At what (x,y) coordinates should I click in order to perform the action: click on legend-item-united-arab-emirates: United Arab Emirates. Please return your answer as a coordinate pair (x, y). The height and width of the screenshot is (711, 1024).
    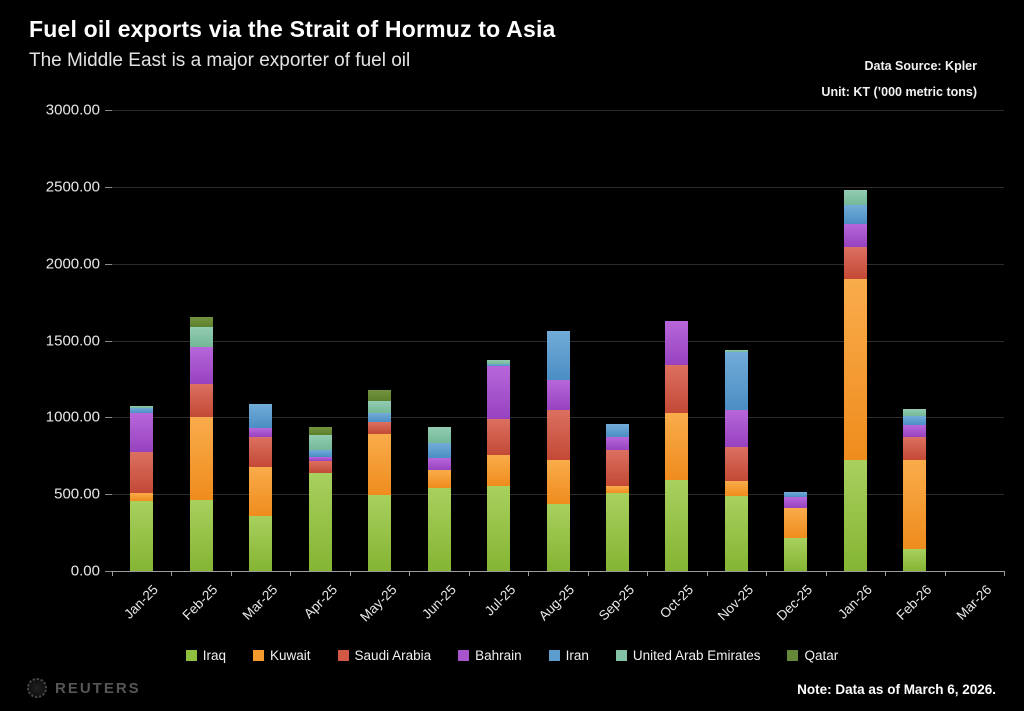
    Looking at the image, I should click on (688, 655).